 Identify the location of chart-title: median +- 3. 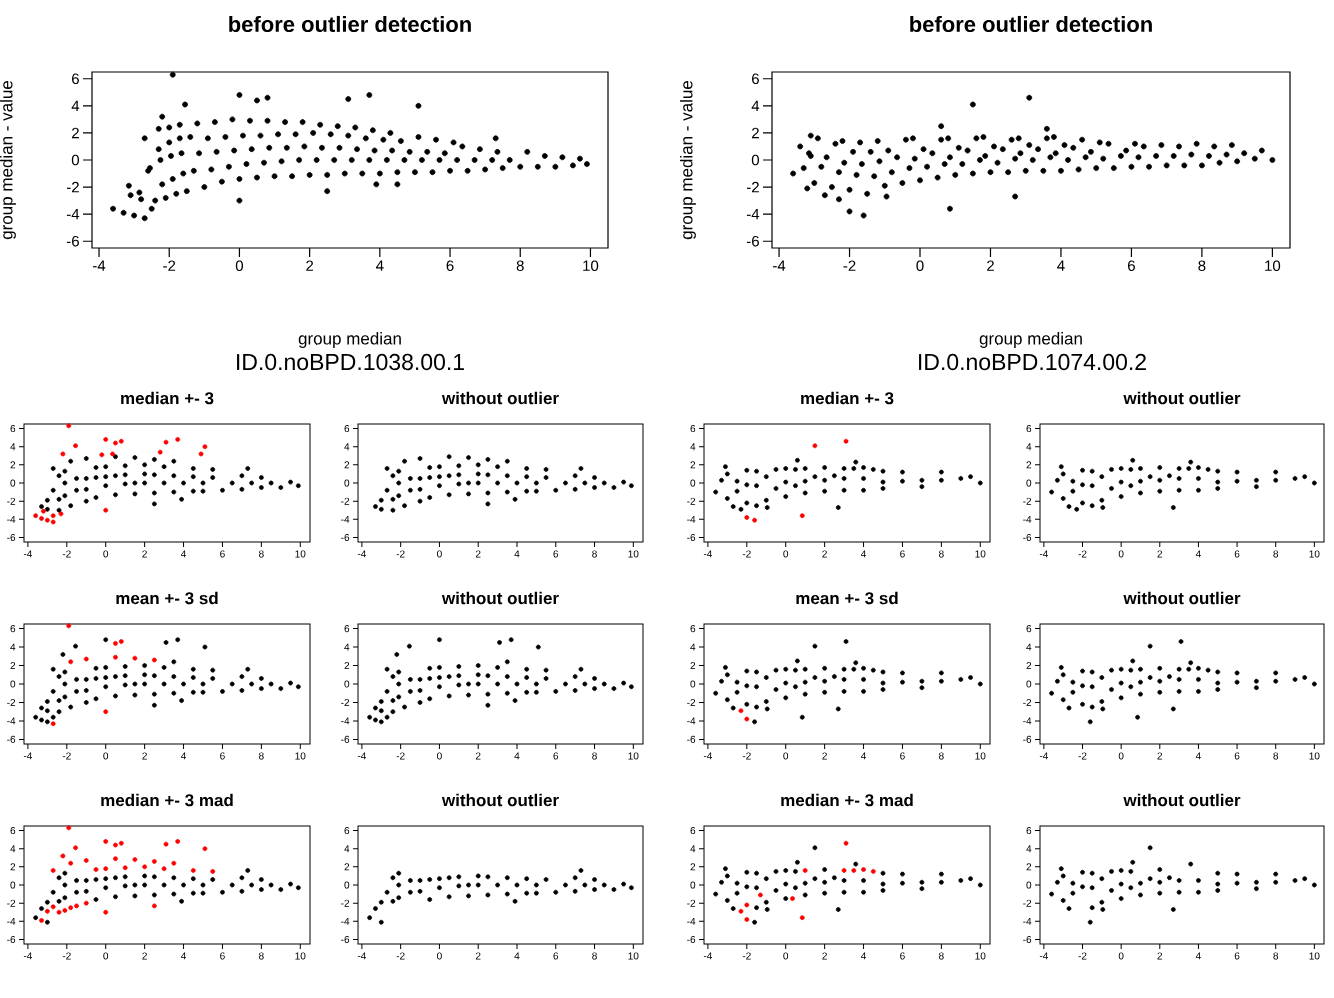
(167, 398).